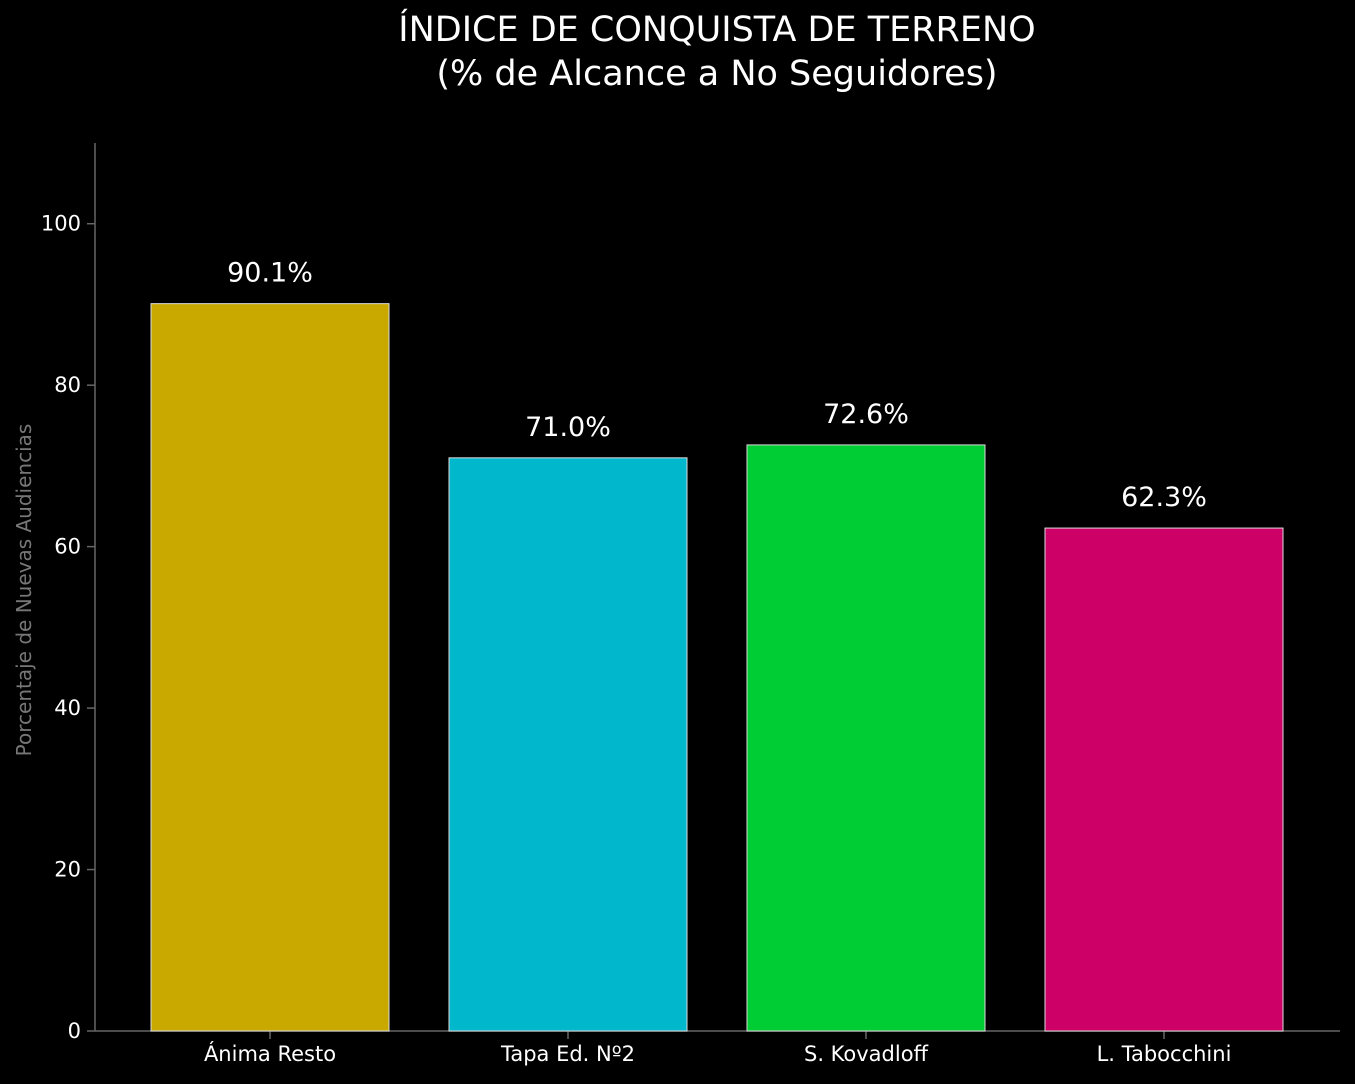 The width and height of the screenshot is (1355, 1084). I want to click on y-tick-label: 40, so click(67, 708).